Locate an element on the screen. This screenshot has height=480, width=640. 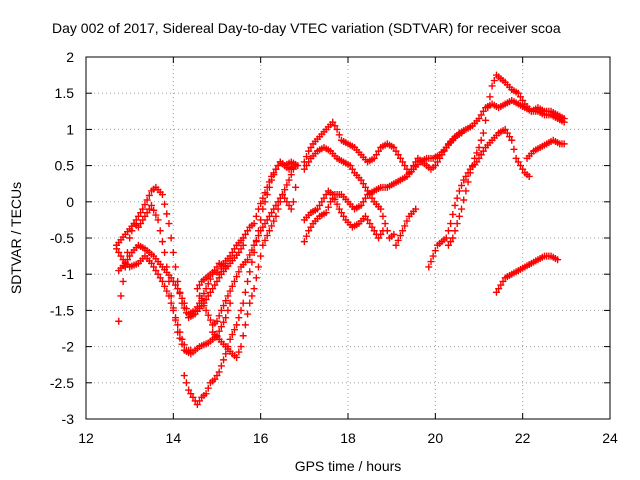
x-tick-label: 22 is located at coordinates (523, 438).